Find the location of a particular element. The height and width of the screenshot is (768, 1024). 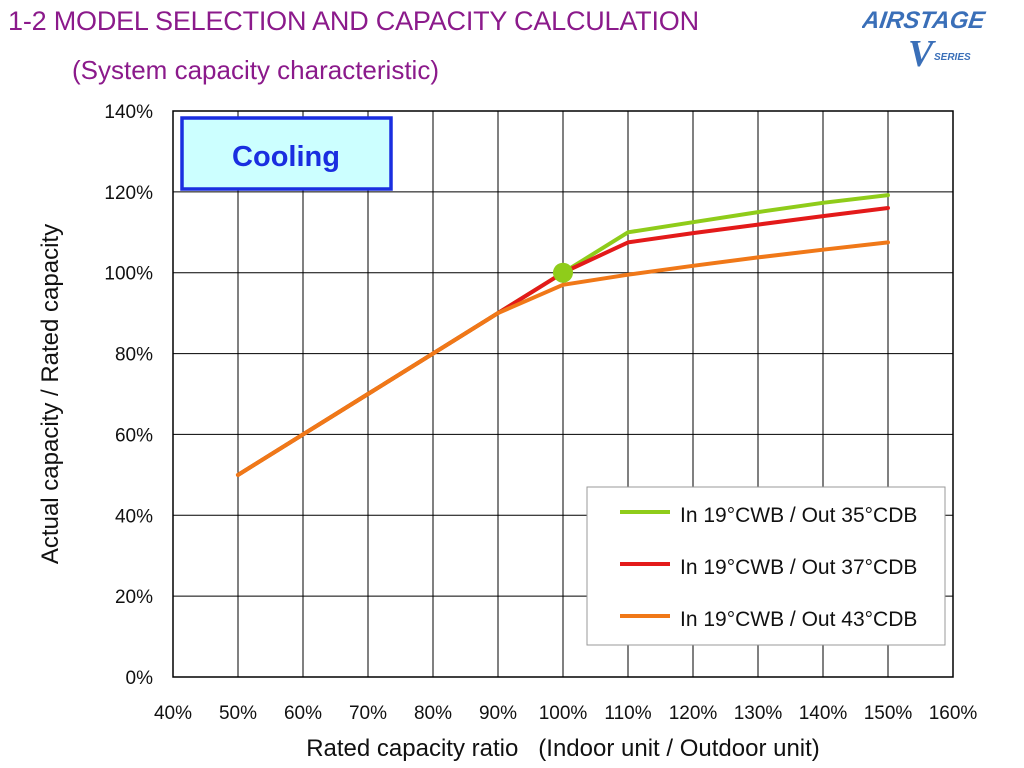

airstage-logo: AIRSTAGE V SERIES is located at coordinates (924, 39).